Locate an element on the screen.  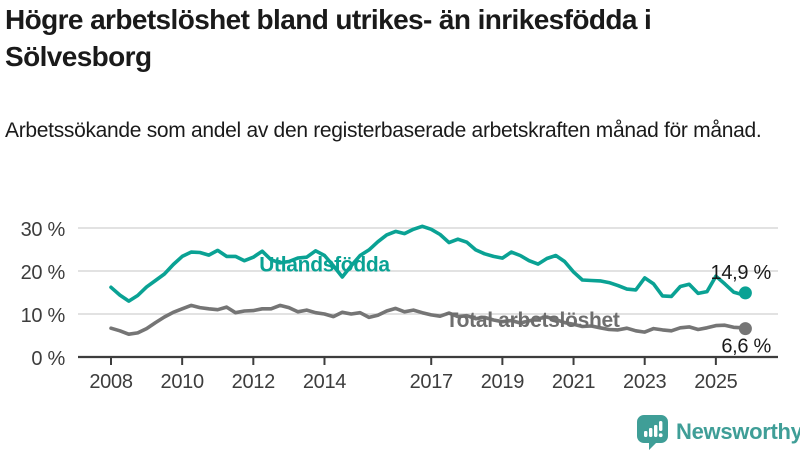
brand-name: Newsworthy is located at coordinates (738, 431).